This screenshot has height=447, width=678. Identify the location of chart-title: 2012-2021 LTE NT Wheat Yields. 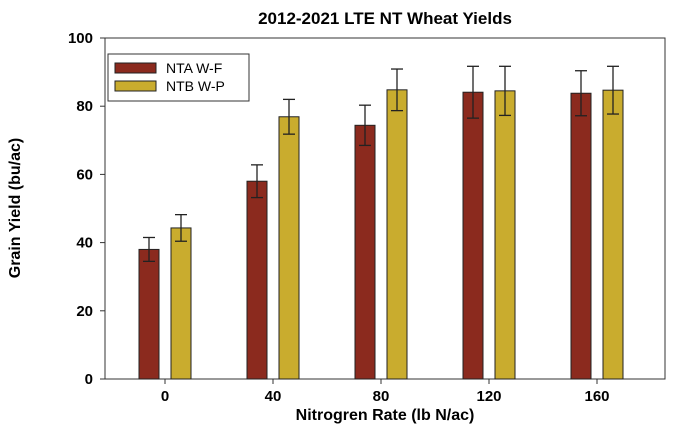
(385, 18).